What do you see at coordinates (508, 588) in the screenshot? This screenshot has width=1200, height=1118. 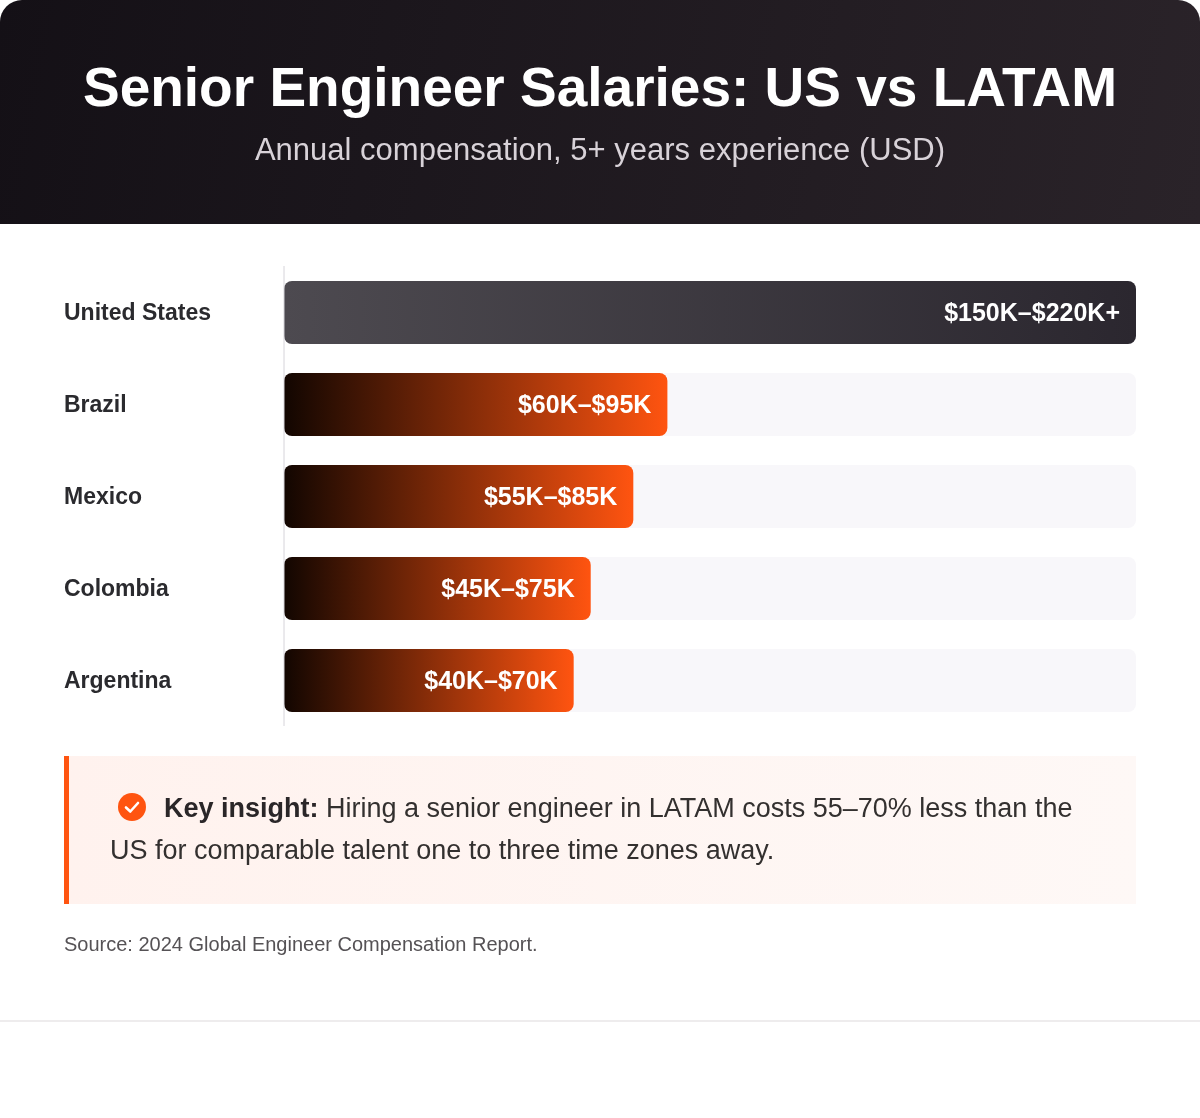 I see `annotation: $45K–$75K` at bounding box center [508, 588].